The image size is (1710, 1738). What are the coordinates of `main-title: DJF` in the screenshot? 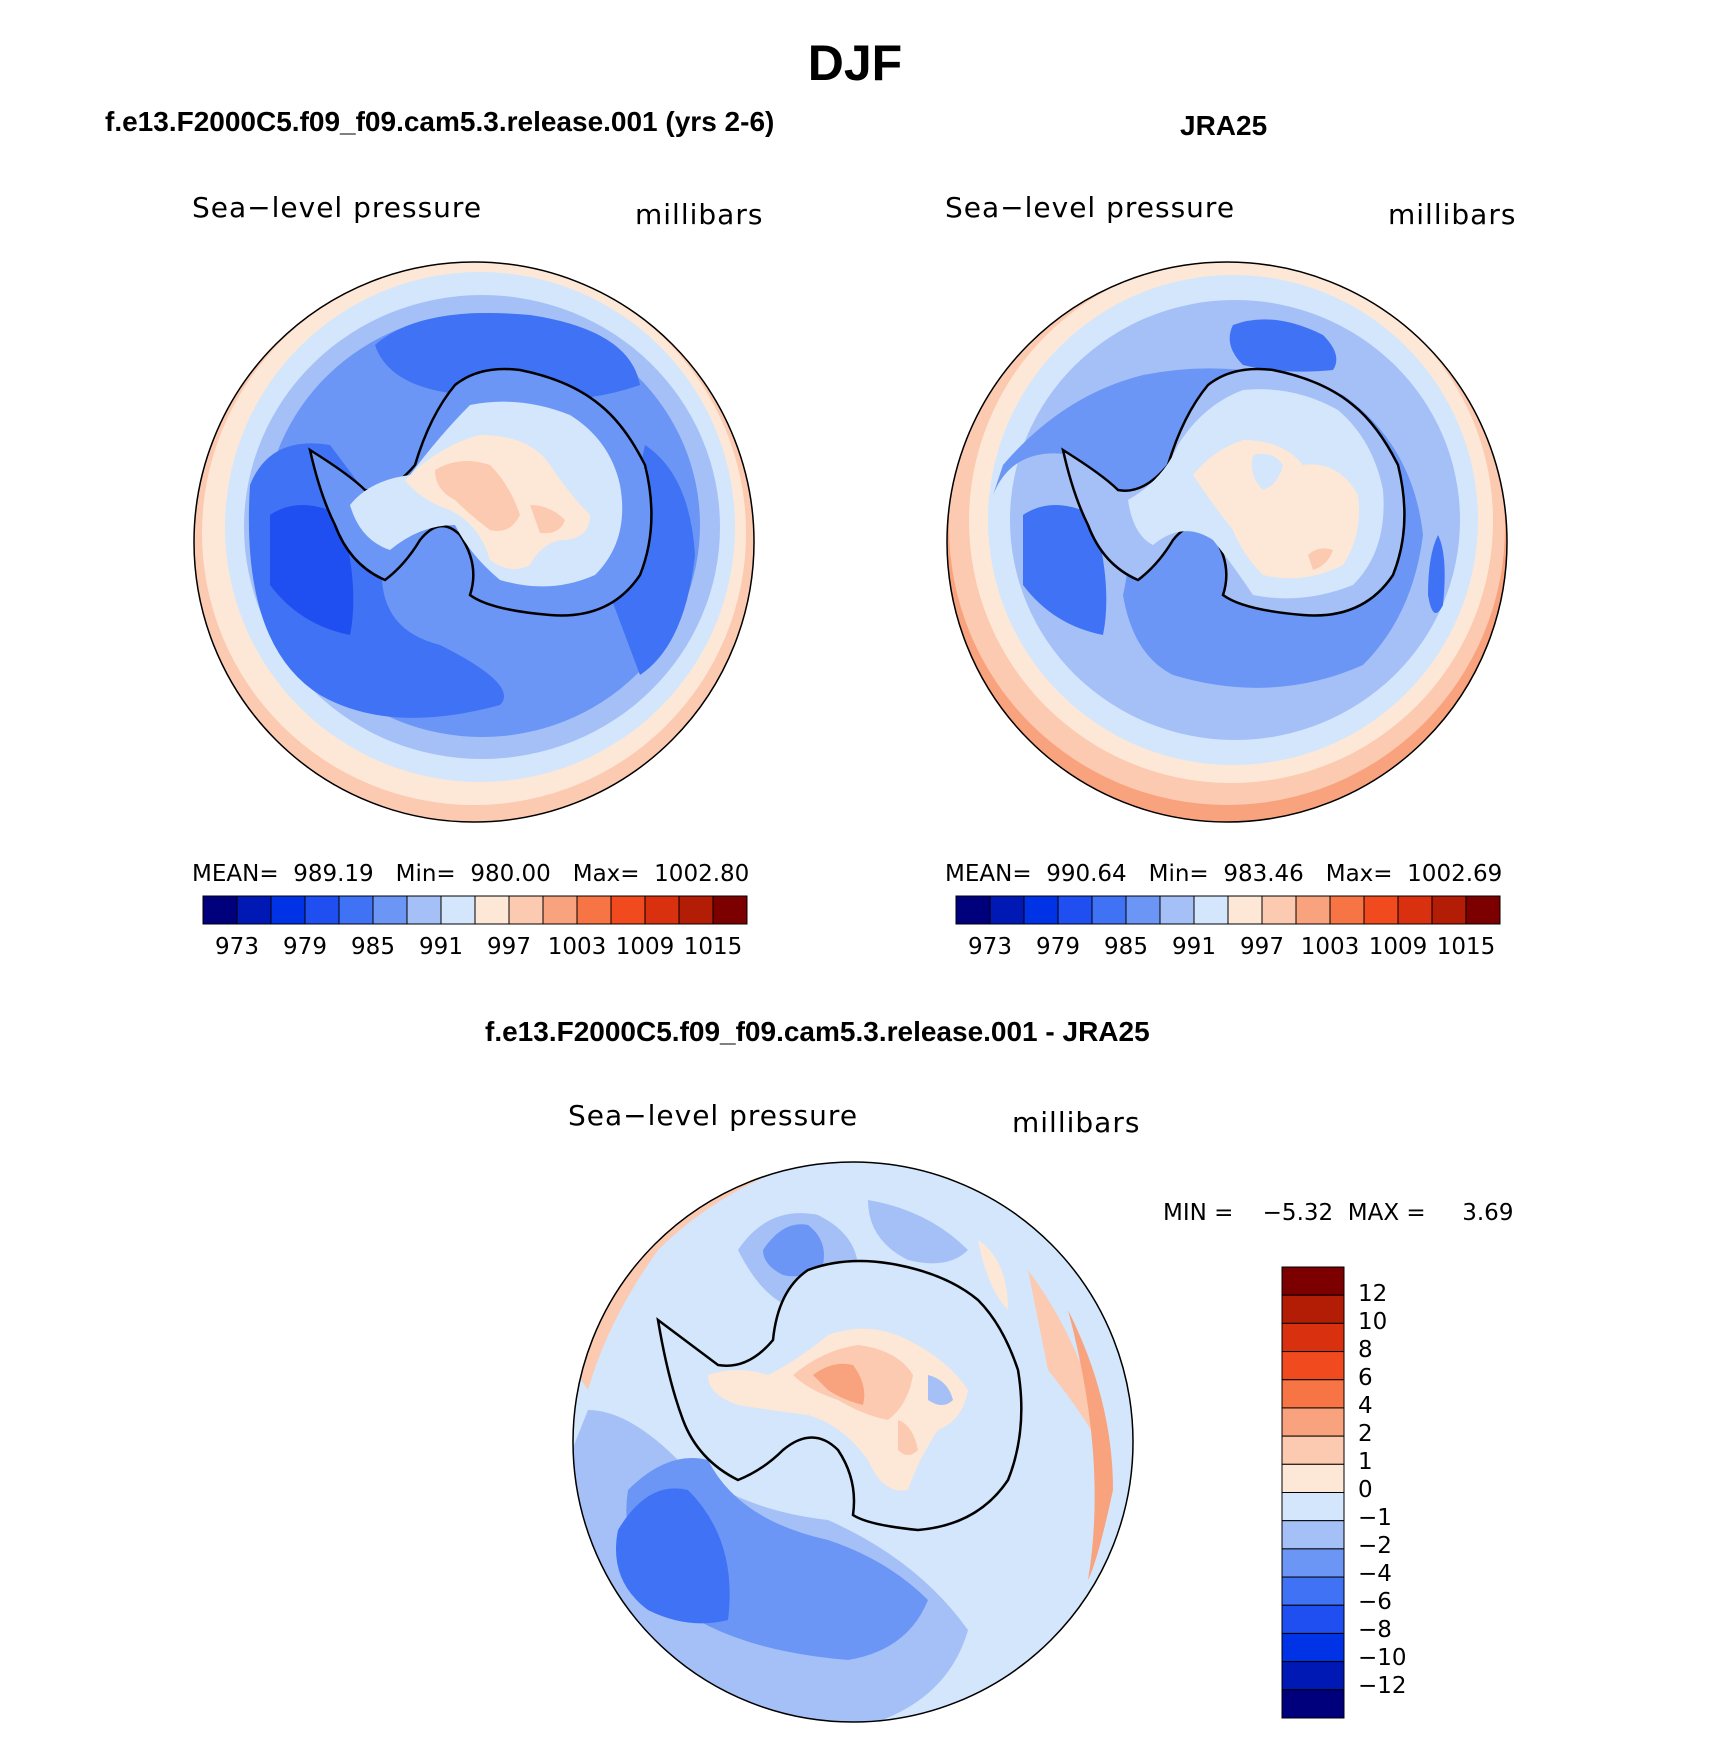 It's located at (855, 63).